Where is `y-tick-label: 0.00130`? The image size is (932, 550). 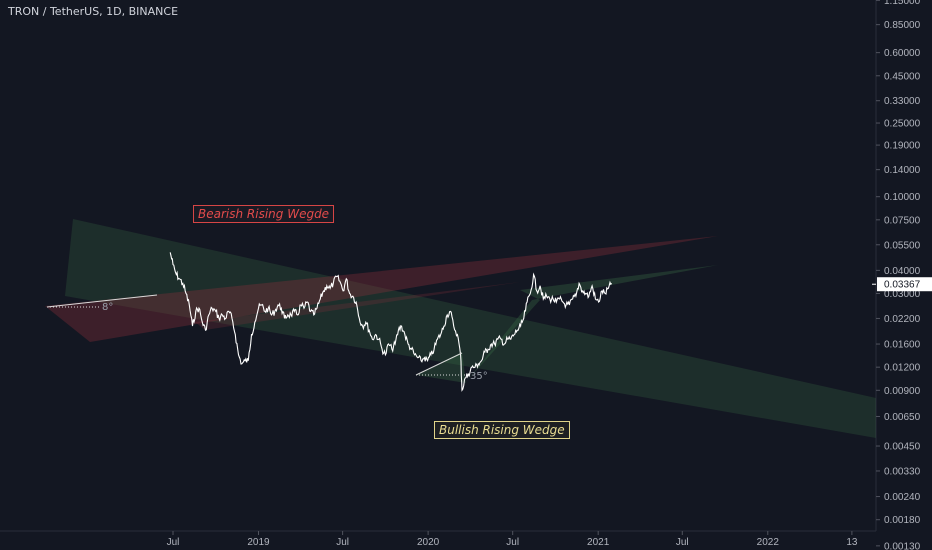
y-tick-label: 0.00130 is located at coordinates (902, 545).